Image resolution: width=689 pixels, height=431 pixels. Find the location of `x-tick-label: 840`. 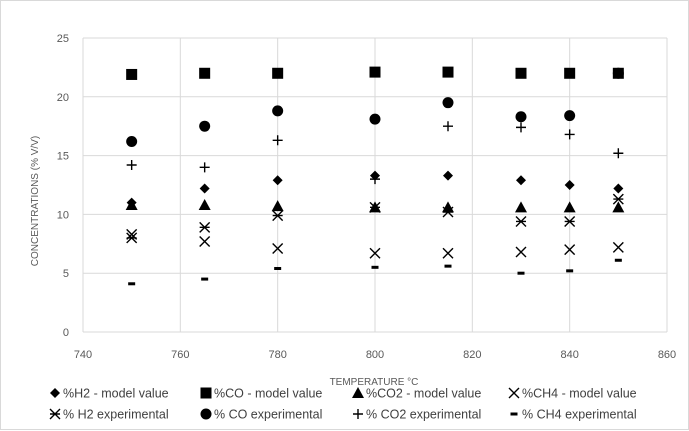

x-tick-label: 840 is located at coordinates (569, 355).